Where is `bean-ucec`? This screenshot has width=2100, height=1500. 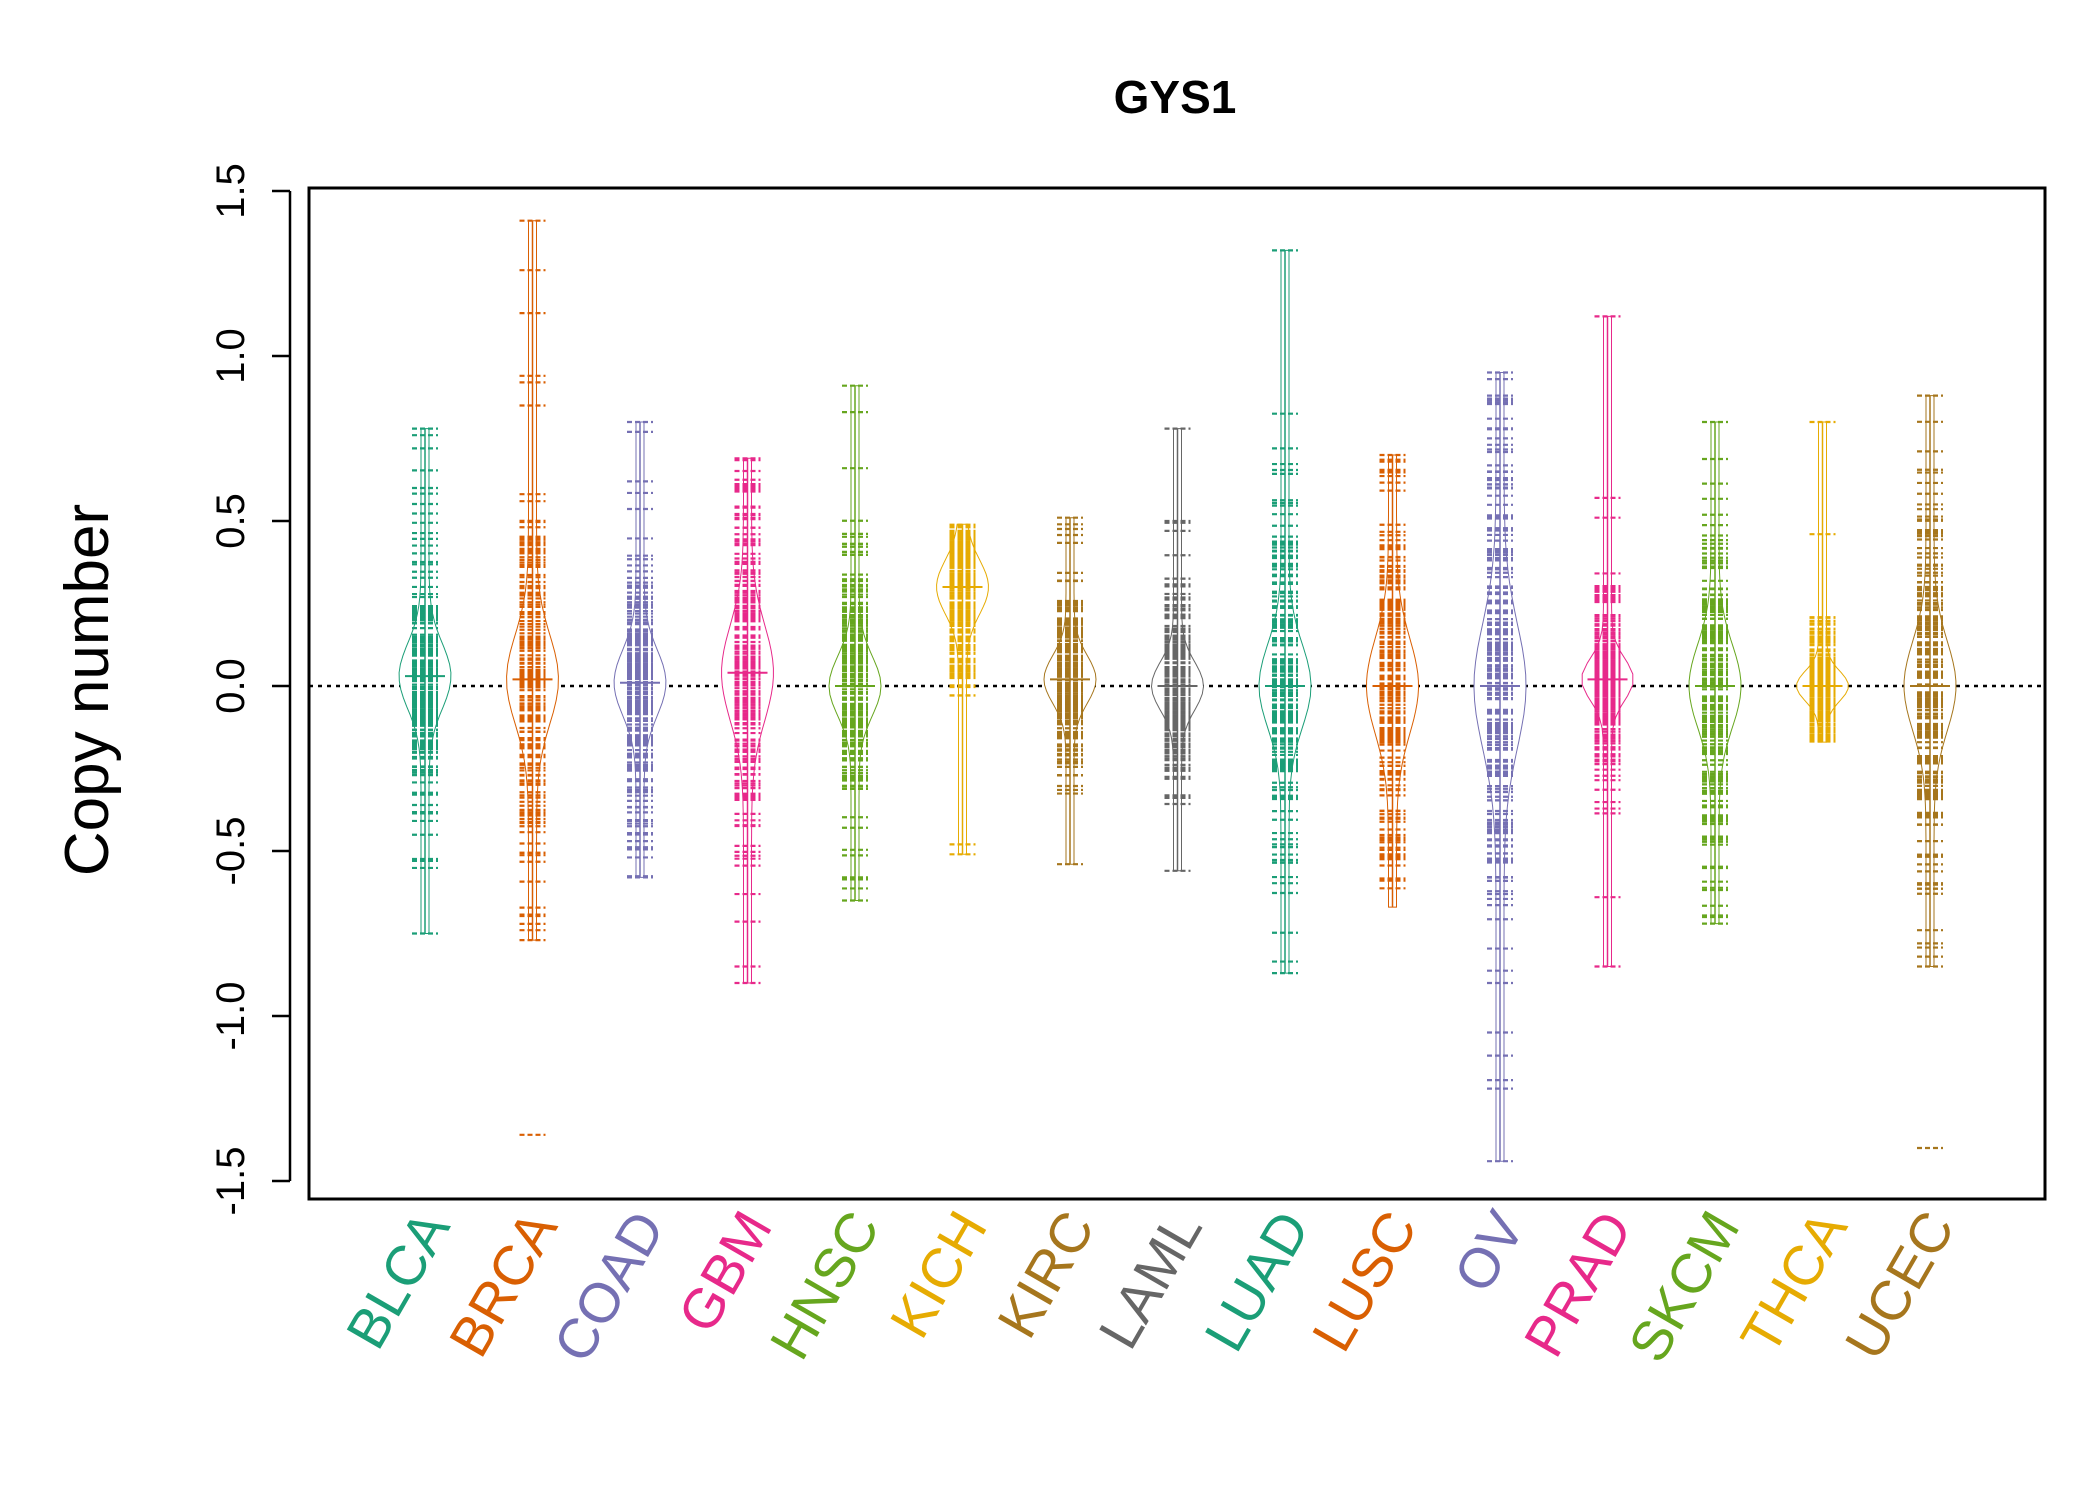 bean-ucec is located at coordinates (1930, 772).